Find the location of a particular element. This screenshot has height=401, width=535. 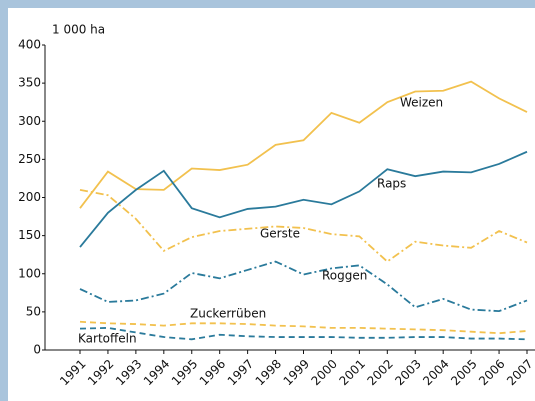

series-label: Zuckerrüben is located at coordinates (228, 314).